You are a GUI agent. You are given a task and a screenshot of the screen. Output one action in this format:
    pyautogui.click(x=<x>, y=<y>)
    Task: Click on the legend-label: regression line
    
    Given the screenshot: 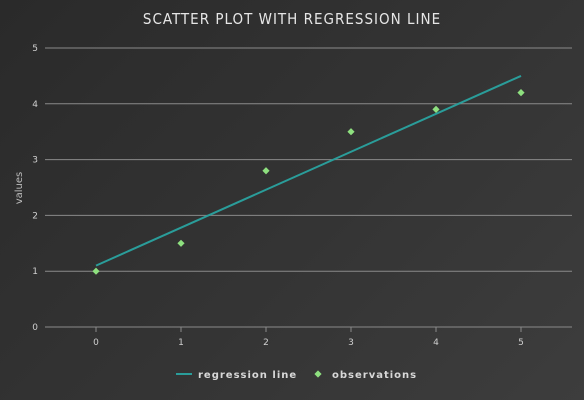 What is the action you would take?
    pyautogui.click(x=247, y=375)
    